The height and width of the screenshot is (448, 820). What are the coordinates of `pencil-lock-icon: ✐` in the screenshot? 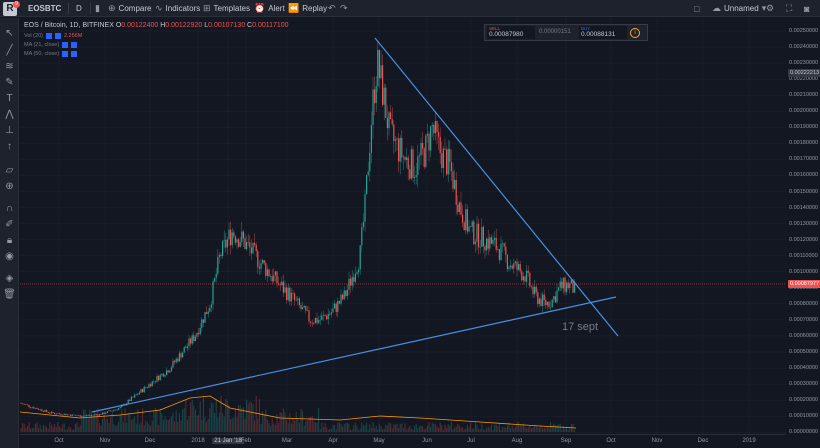 It's located at (9, 224).